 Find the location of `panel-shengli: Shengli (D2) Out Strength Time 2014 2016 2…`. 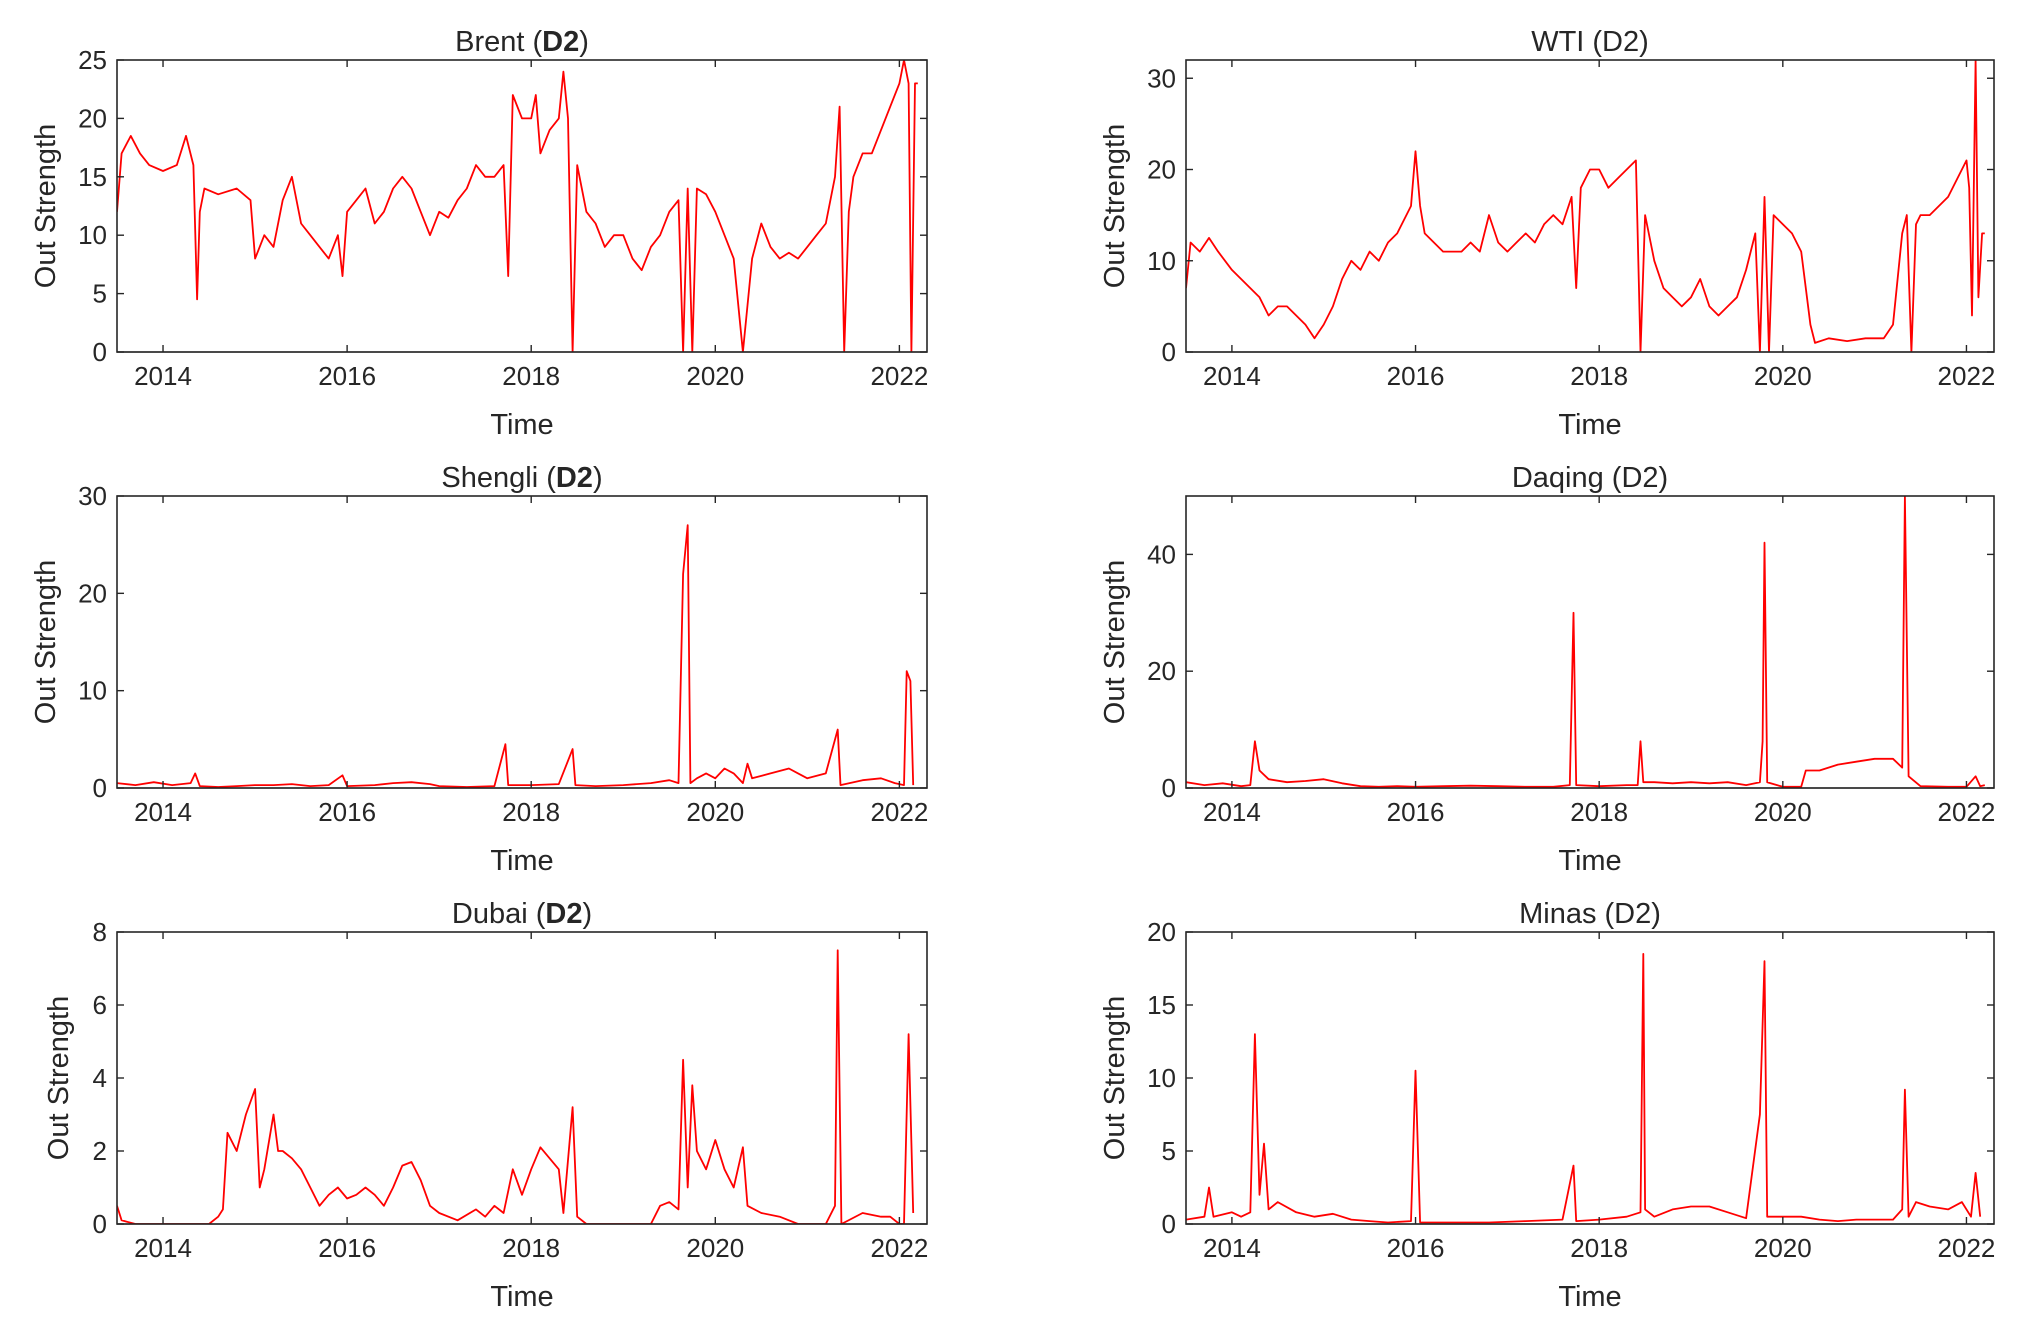

panel-shengli: Shengli (D2) Out Strength Time 2014 2016 2… is located at coordinates (479, 669).